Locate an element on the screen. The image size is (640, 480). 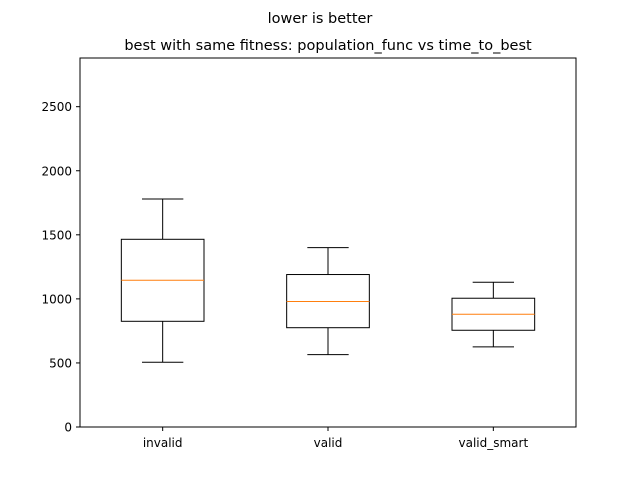
y-tick-label: 1500 is located at coordinates (56, 235).